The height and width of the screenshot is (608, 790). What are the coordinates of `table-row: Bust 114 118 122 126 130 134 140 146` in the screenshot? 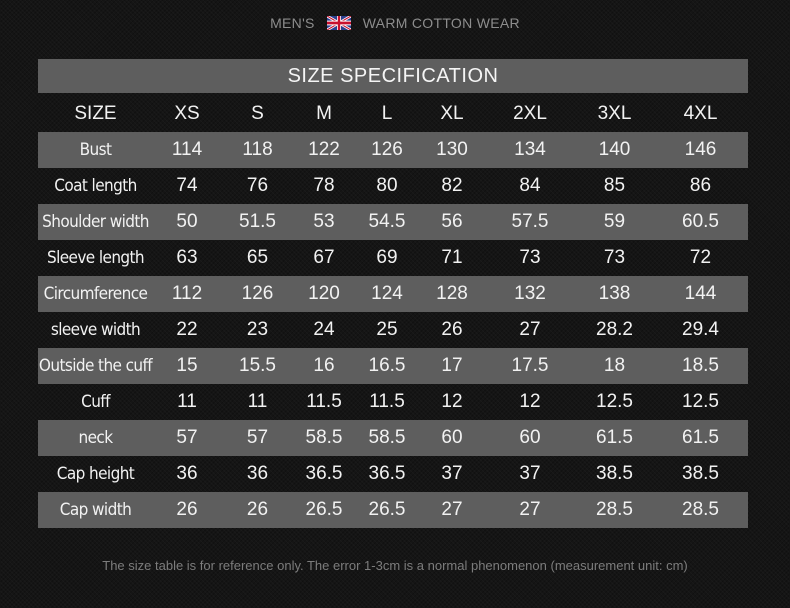 It's located at (393, 150).